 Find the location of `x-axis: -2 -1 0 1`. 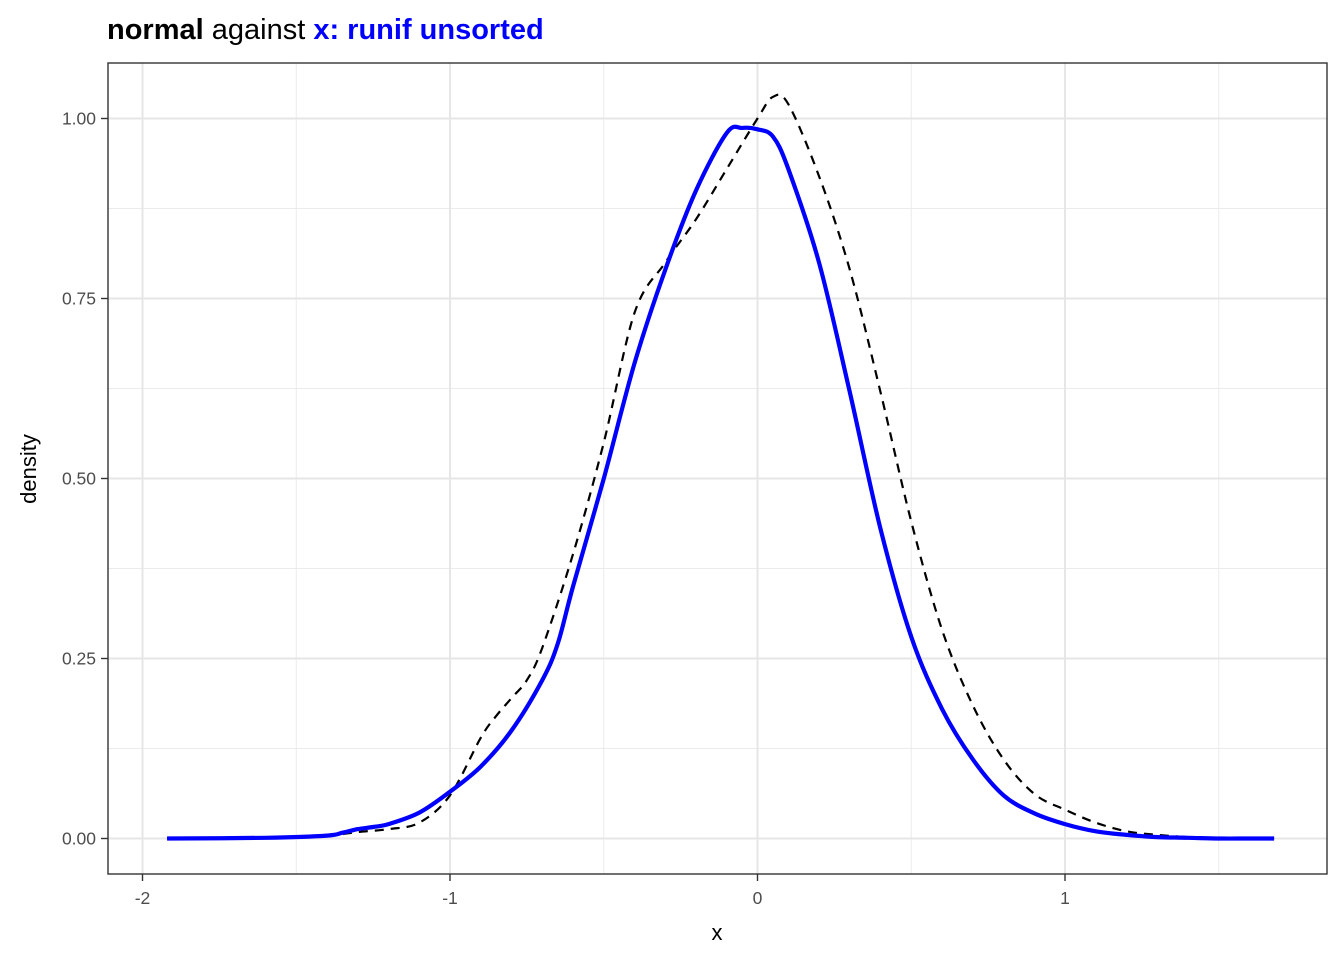

x-axis: -2 -1 0 1 is located at coordinates (602, 891).